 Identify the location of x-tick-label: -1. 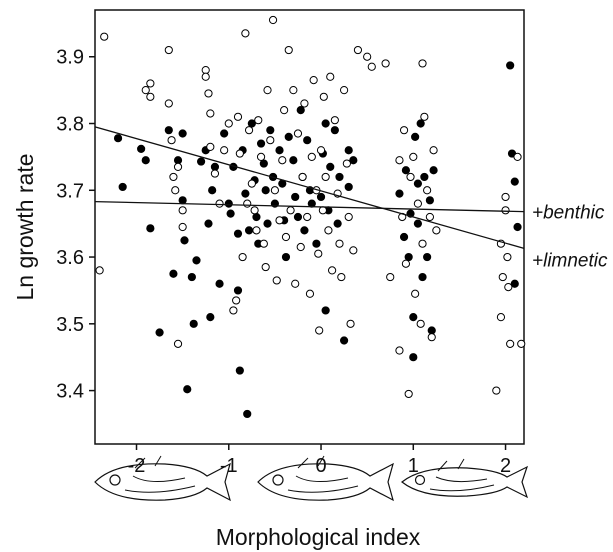
(229, 466).